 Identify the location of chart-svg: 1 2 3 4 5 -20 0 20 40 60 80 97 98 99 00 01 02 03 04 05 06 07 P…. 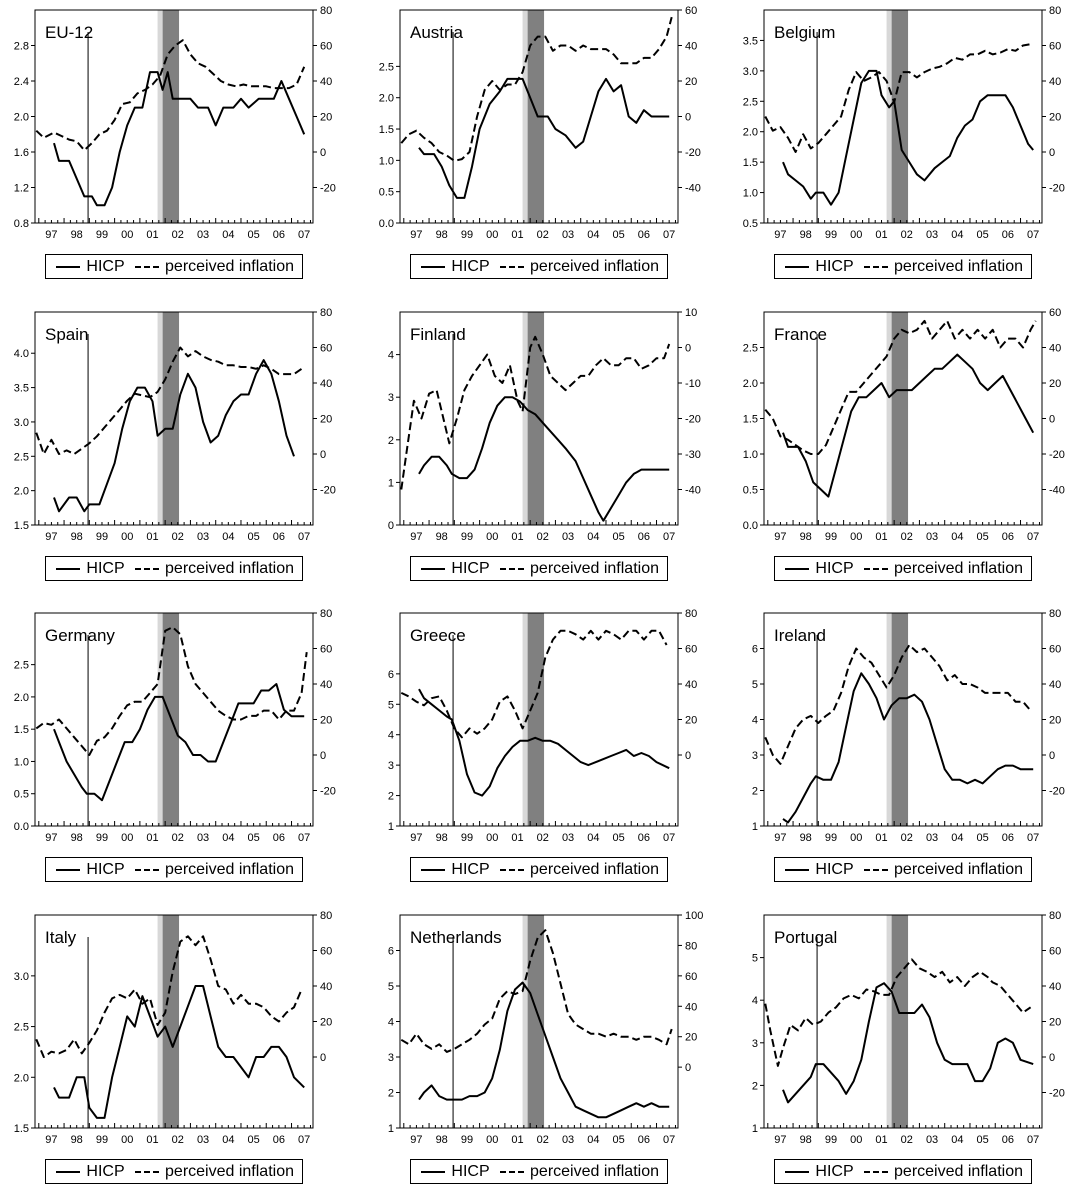
(908, 1028).